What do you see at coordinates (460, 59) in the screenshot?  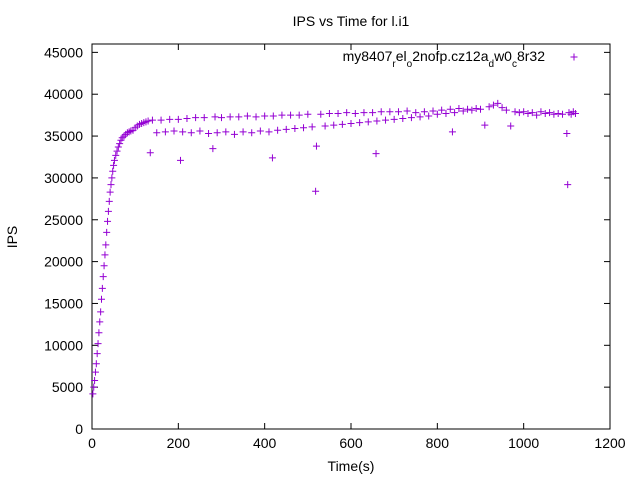 I see `legend: my8407relo2nofp.cz12adw0c8r32` at bounding box center [460, 59].